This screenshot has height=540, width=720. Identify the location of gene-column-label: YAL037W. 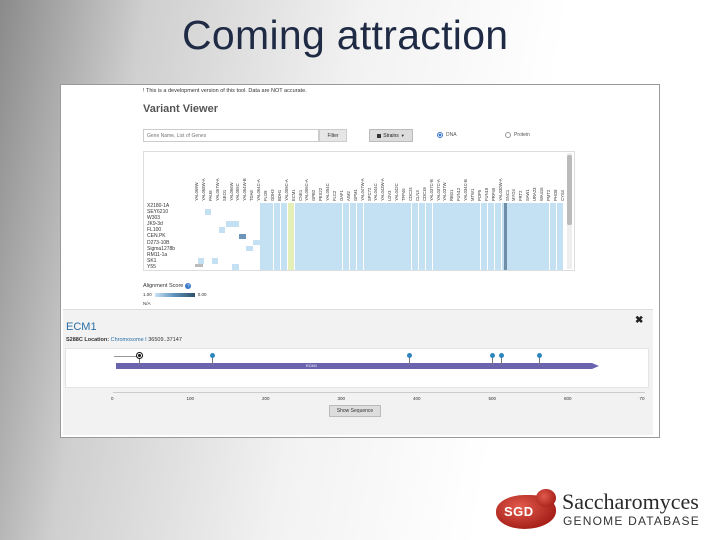
(445, 191).